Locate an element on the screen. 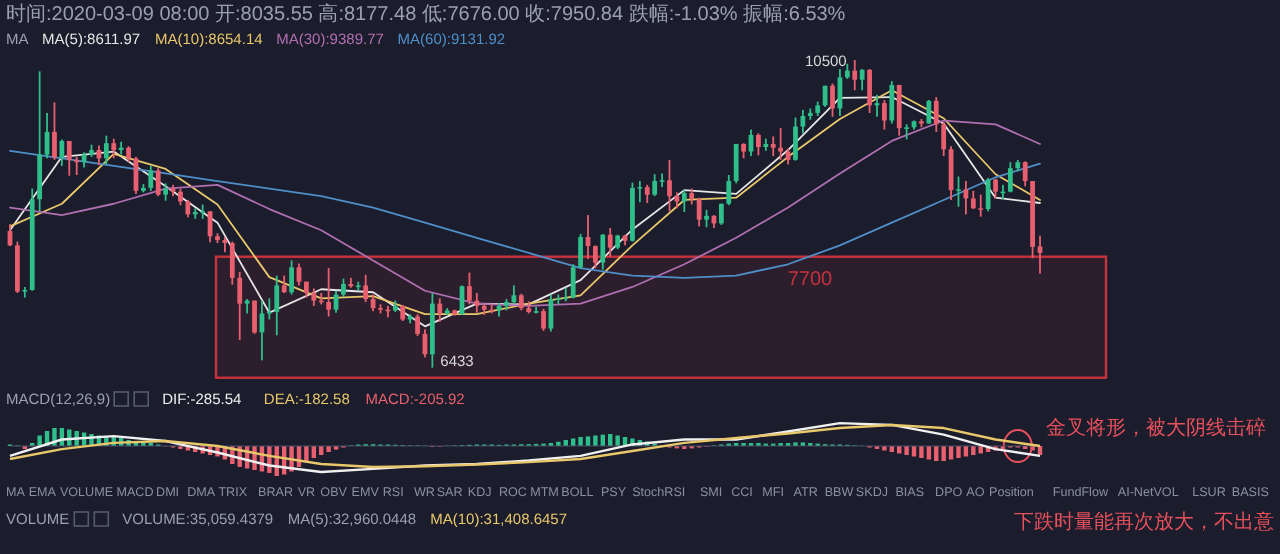 Image resolution: width=1280 pixels, height=554 pixels. chart-title: 时间:2020-03-09 08:00 开:8035.55 高:8177.48 低:7676.00 收:7950.84 跌幅:-1.03% 振幅:6.53% is located at coordinates (426, 14).